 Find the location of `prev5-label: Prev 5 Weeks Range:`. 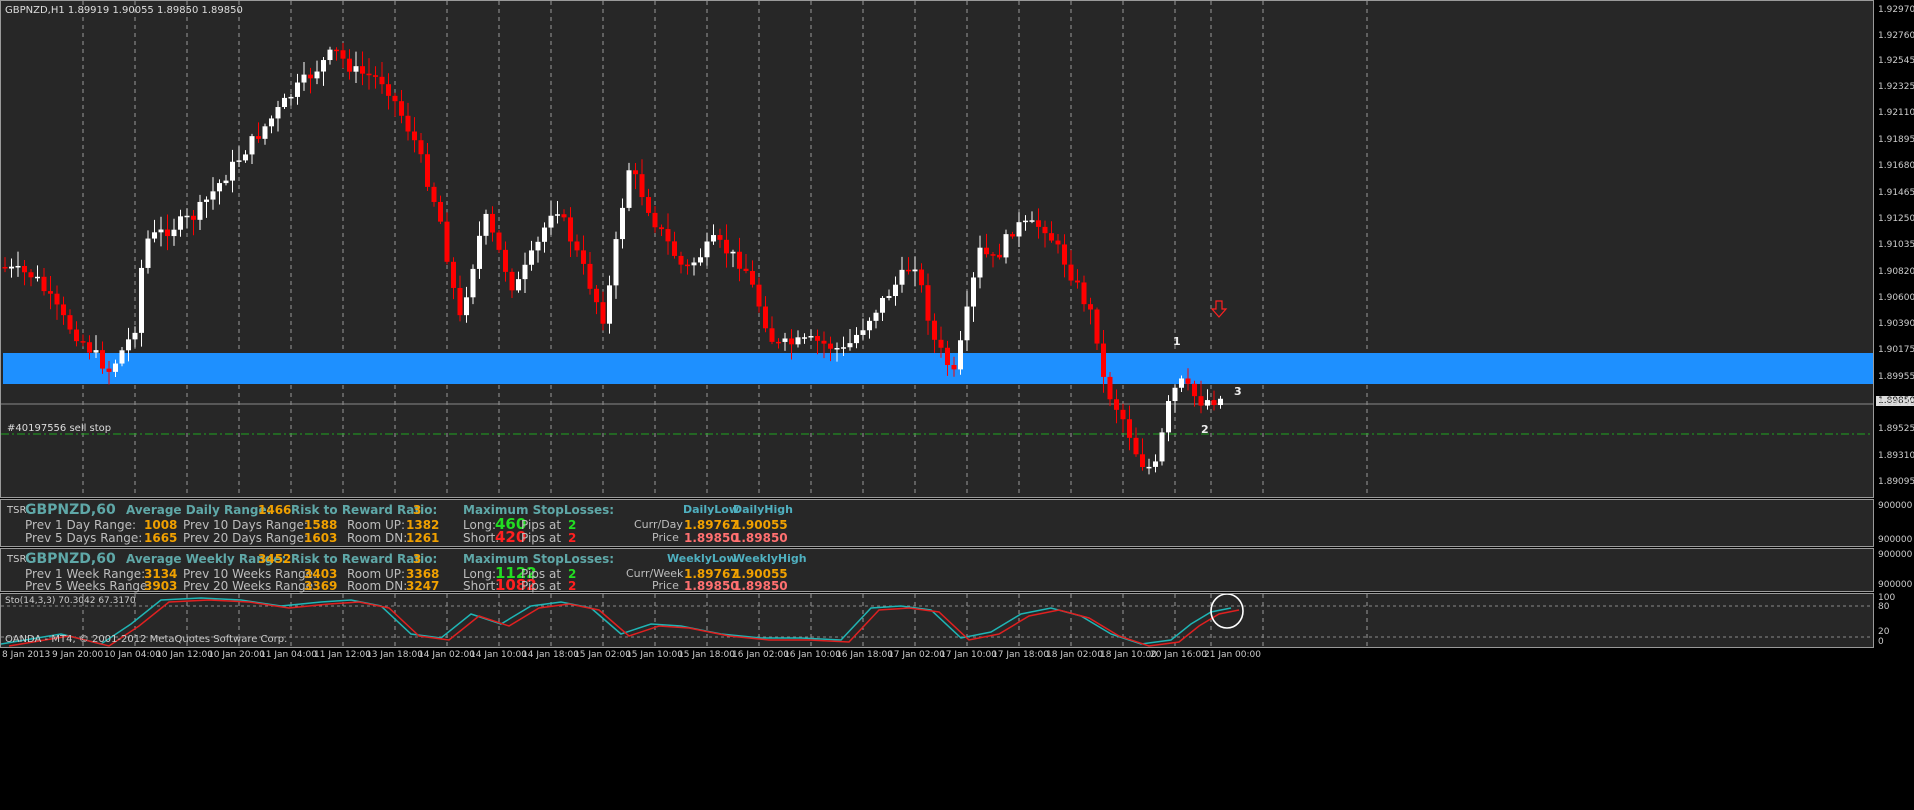

prev5-label: Prev 5 Weeks Range: is located at coordinates (88, 586).